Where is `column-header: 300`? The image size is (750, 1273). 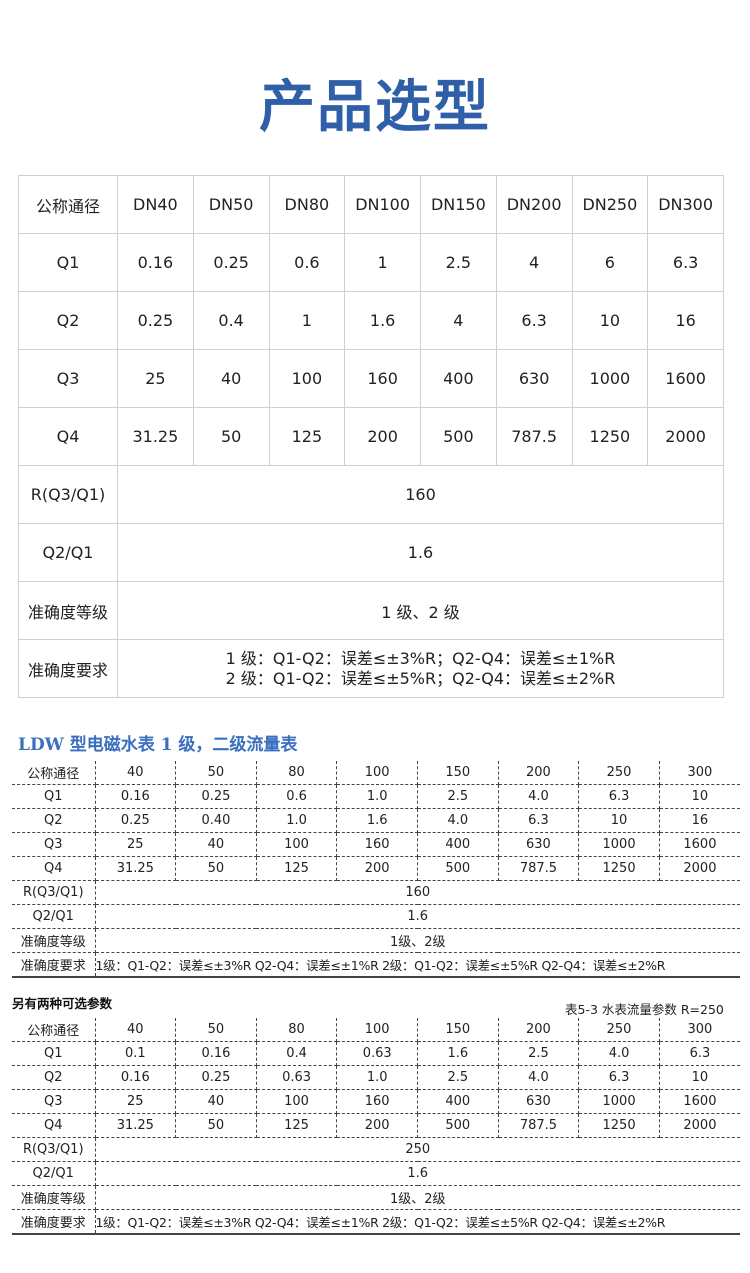
column-header: 300 is located at coordinates (699, 773).